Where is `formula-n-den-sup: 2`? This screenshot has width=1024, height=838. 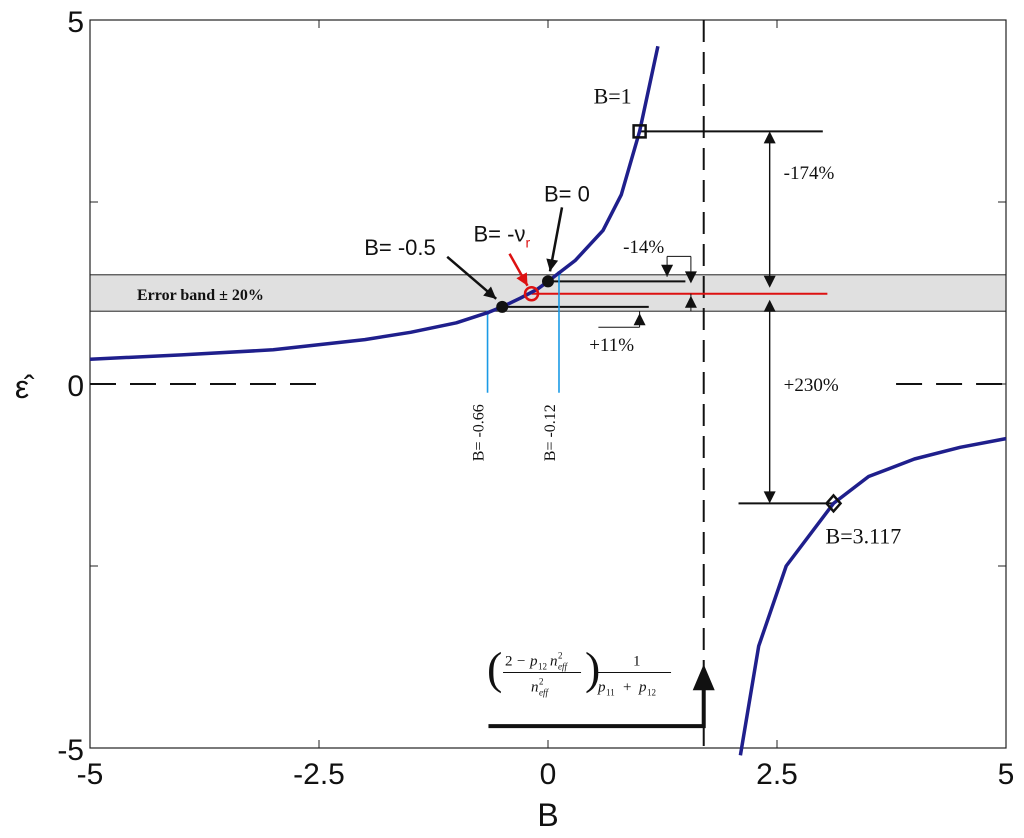 formula-n-den-sup: 2 is located at coordinates (541, 682).